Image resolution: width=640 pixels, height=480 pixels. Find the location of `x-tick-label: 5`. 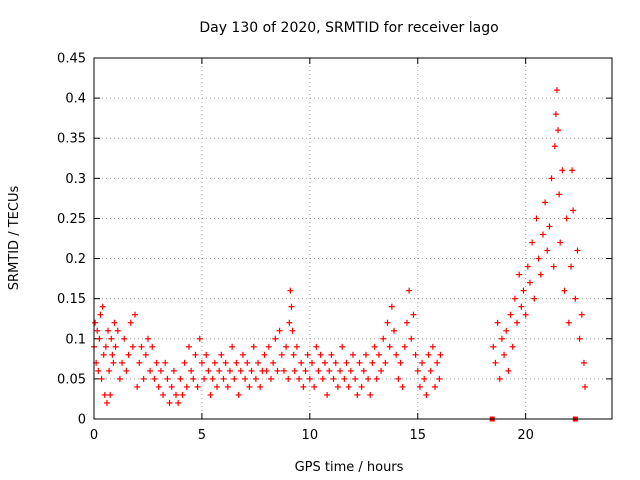

x-tick-label: 5 is located at coordinates (202, 435).